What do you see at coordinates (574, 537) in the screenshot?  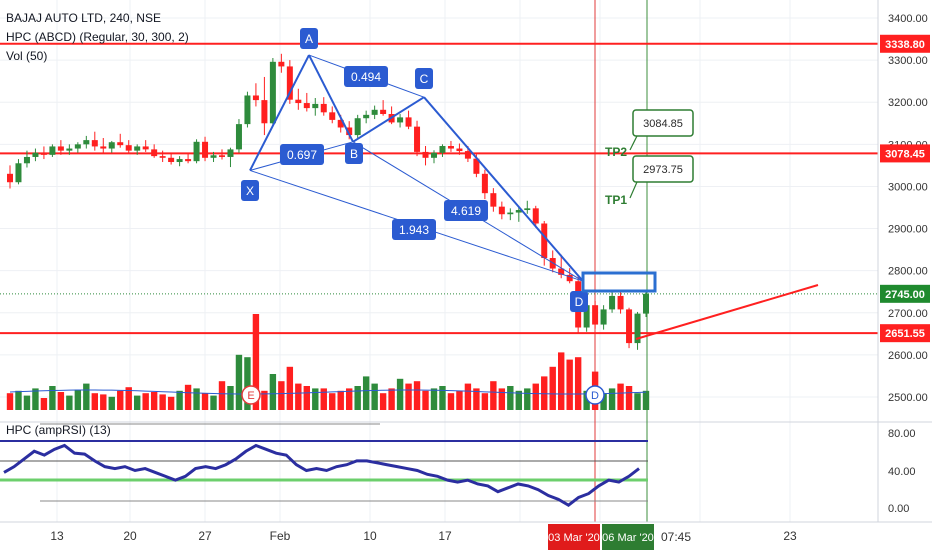 I see `date-flag-red` at bounding box center [574, 537].